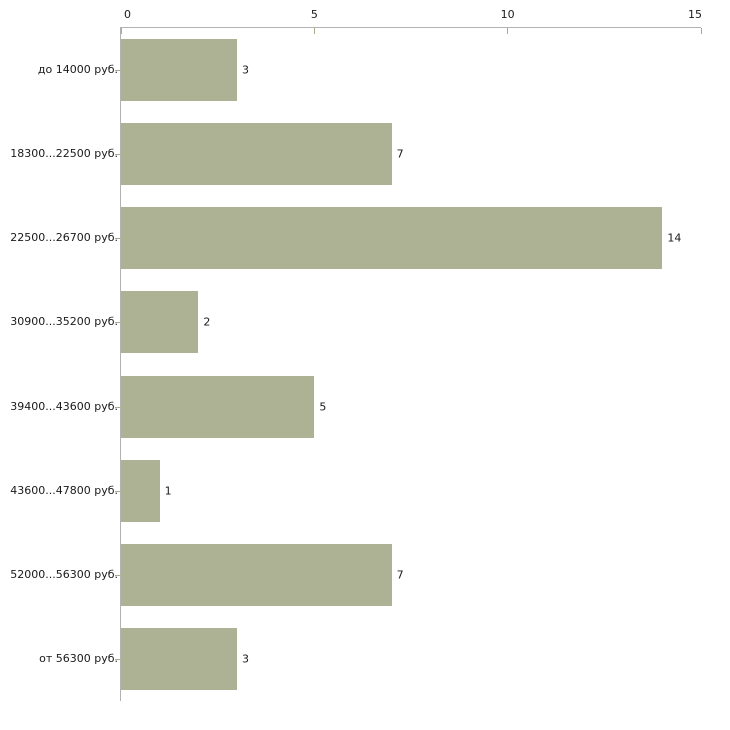 This screenshot has width=730, height=730. Describe the element at coordinates (64, 406) in the screenshot. I see `category-label: 39400...43600 руб.` at that location.